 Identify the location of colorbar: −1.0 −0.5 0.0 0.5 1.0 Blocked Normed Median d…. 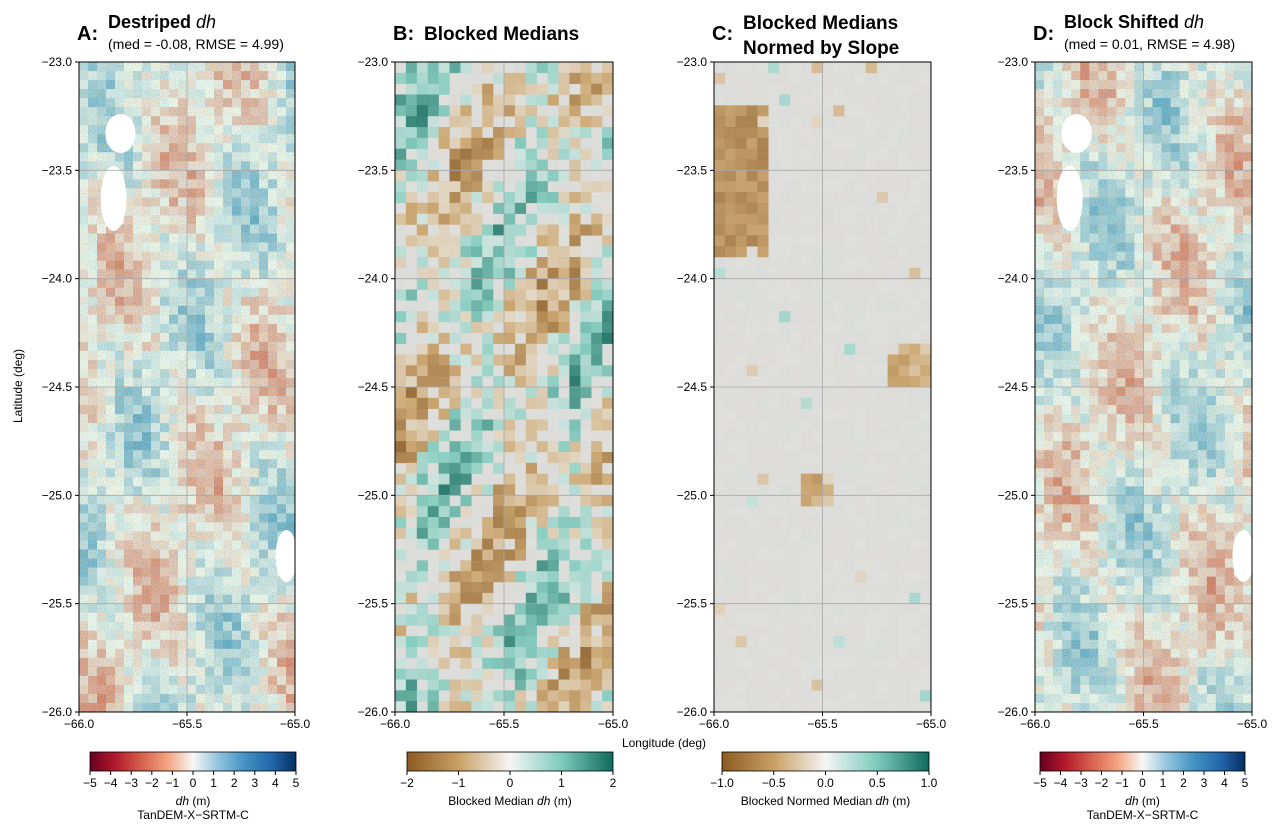
(824, 779).